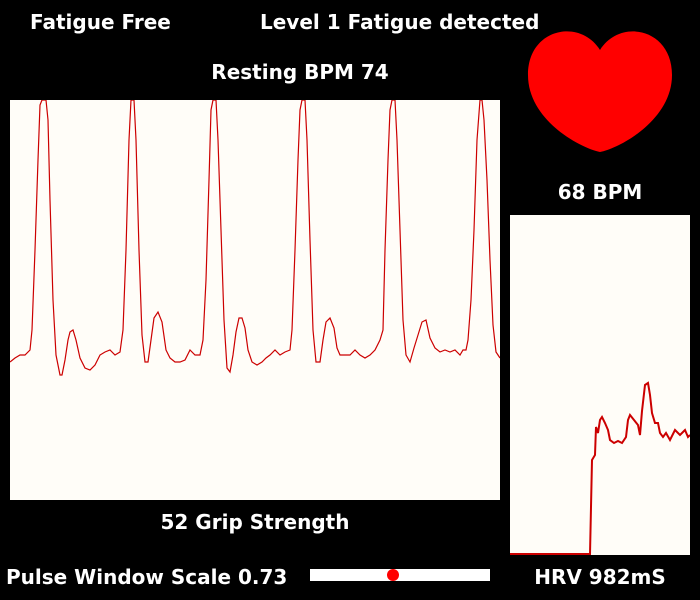  I want to click on resting-bpm-label: Resting BPM 74, so click(300, 72).